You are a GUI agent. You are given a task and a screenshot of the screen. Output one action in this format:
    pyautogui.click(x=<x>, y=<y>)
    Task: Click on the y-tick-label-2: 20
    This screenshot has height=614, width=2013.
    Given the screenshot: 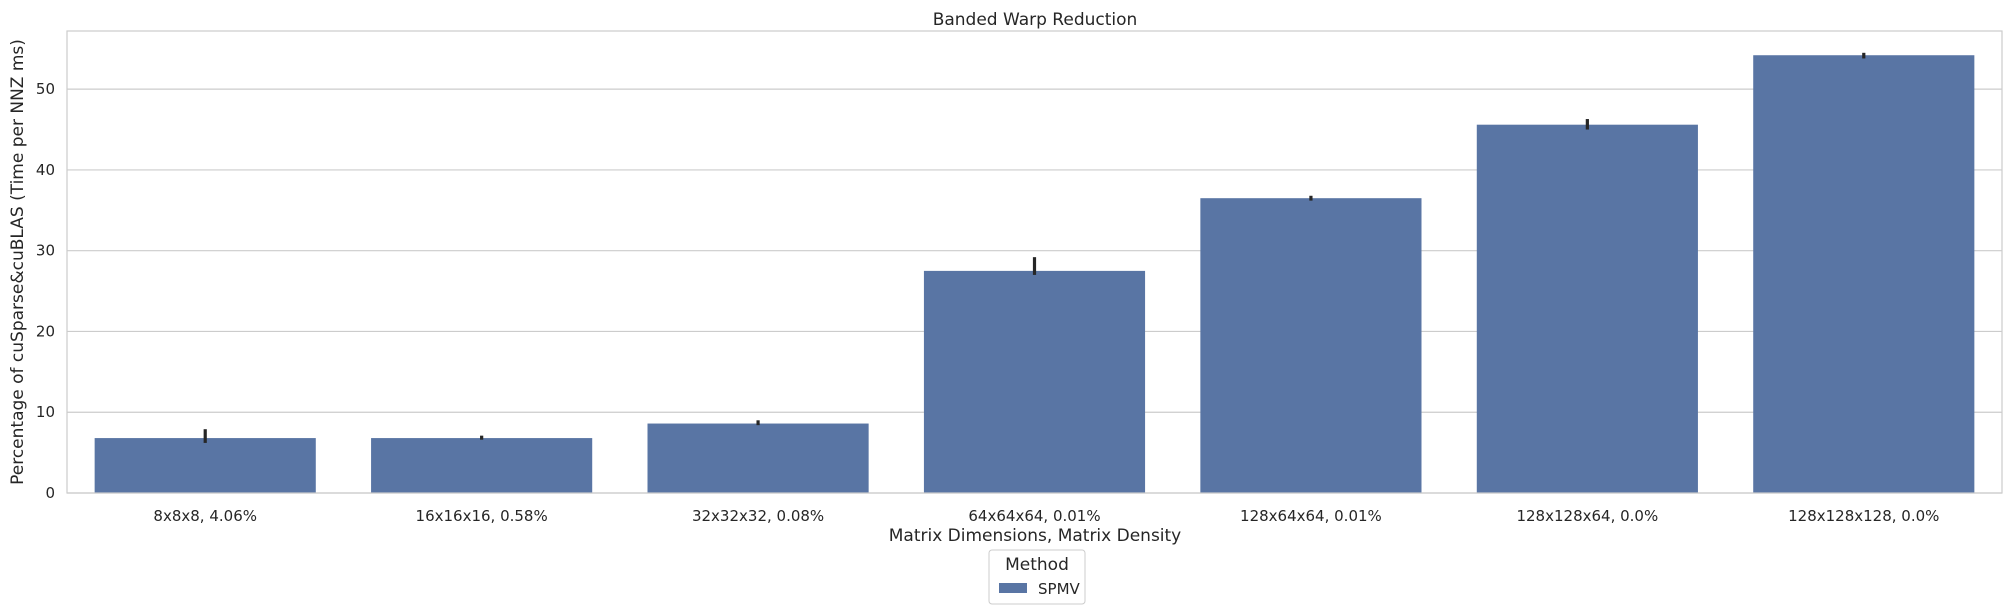 What is the action you would take?
    pyautogui.click(x=45, y=331)
    